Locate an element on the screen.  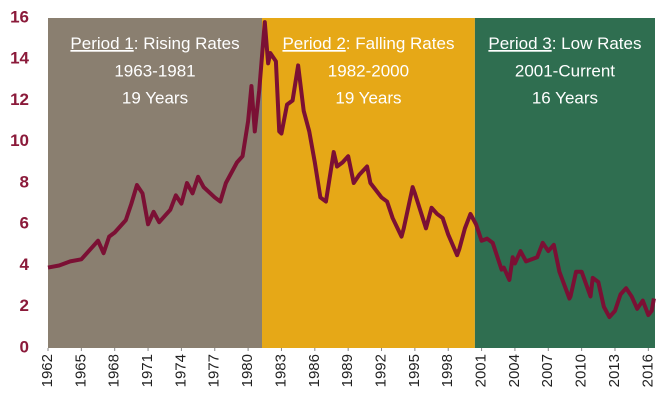
y-tick-label: 4 is located at coordinates (25, 264).